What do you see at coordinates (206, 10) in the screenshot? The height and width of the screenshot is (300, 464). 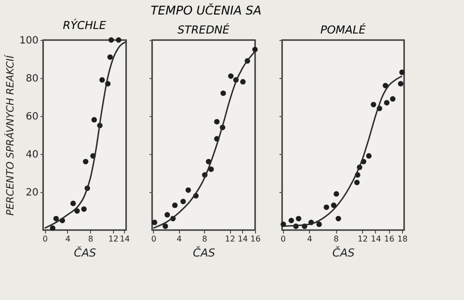 I see `text: TEMPO UČENIA SA` at bounding box center [206, 10].